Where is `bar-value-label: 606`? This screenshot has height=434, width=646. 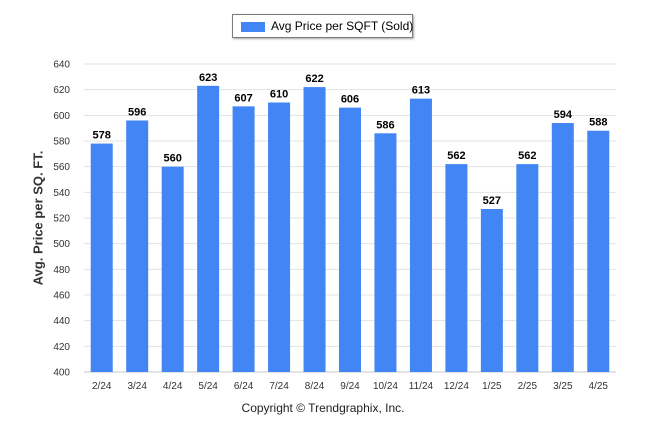 bar-value-label: 606 is located at coordinates (350, 100).